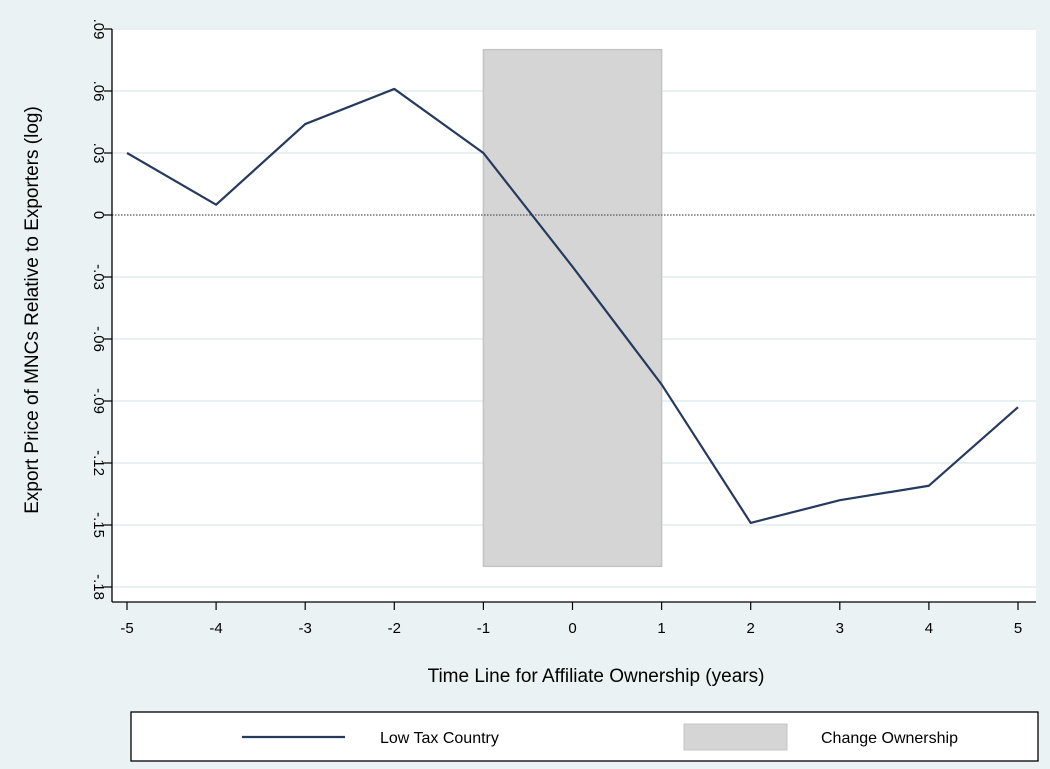 The image size is (1050, 769). Describe the element at coordinates (840, 628) in the screenshot. I see `x-tick-label: 3` at that location.